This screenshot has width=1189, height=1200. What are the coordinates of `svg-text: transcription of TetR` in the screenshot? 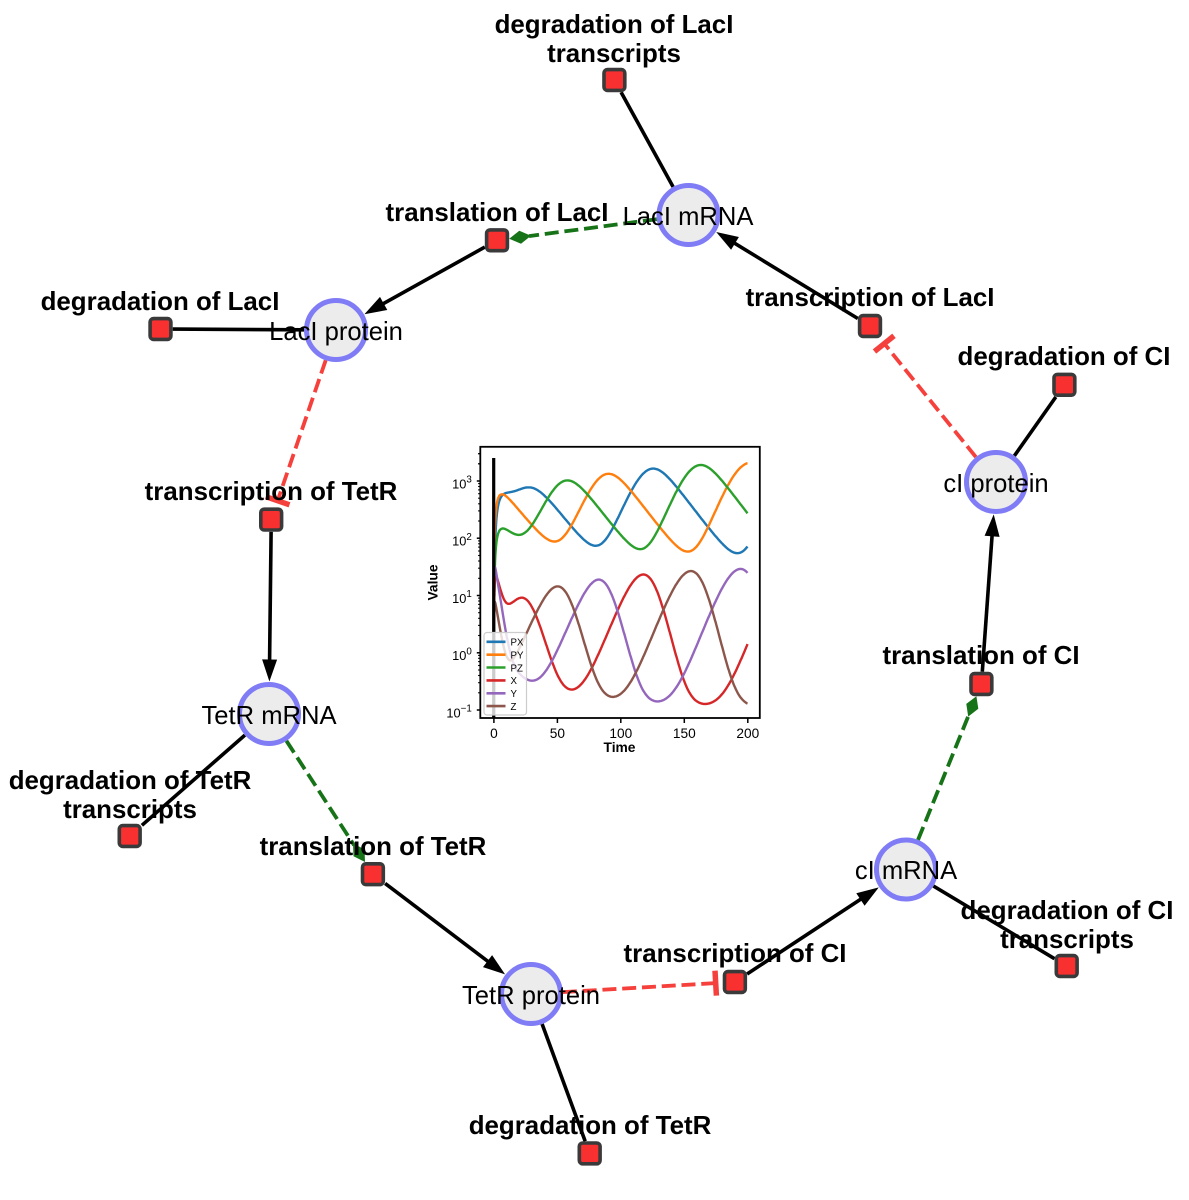 It's located at (271, 492).